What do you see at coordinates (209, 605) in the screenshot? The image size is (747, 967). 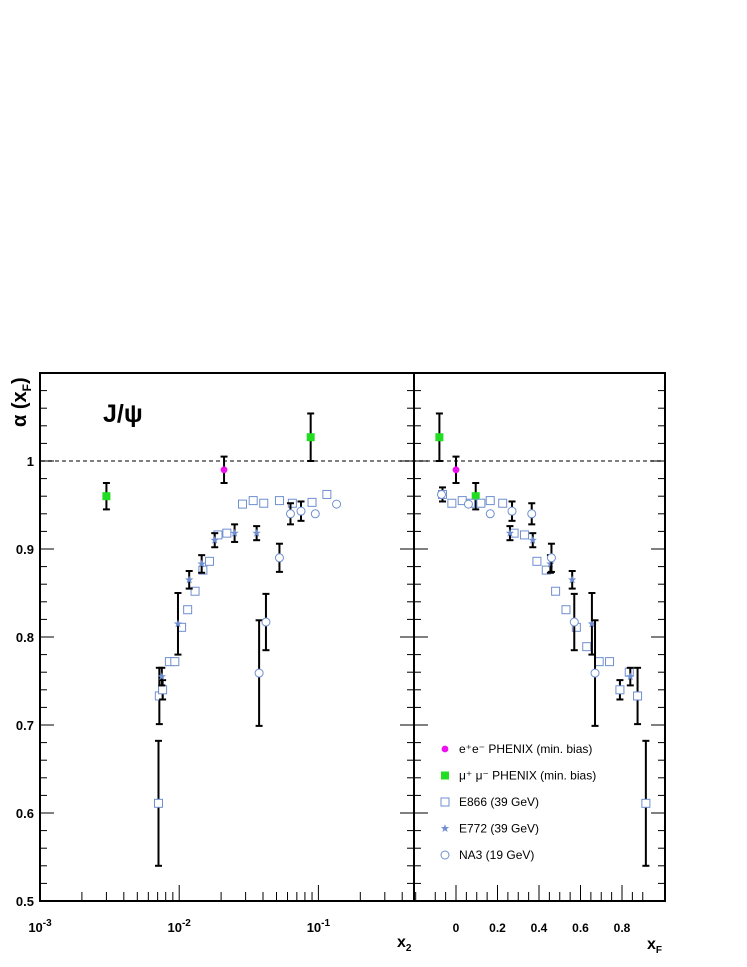 I see `series-x2-star` at bounding box center [209, 605].